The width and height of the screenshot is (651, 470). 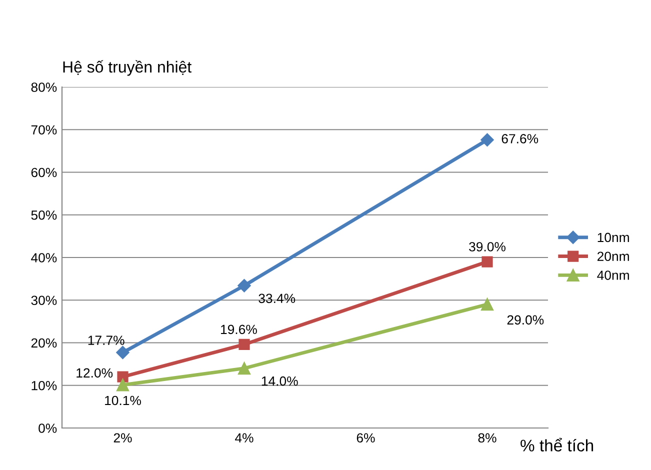 What do you see at coordinates (44, 301) in the screenshot?
I see `y-tick-label: 30%` at bounding box center [44, 301].